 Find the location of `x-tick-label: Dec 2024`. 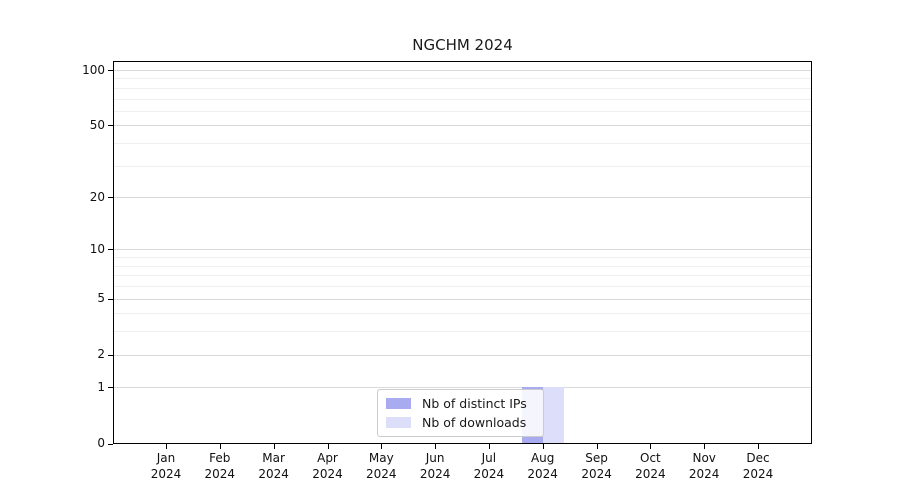

x-tick-label: Dec 2024 is located at coordinates (758, 466).